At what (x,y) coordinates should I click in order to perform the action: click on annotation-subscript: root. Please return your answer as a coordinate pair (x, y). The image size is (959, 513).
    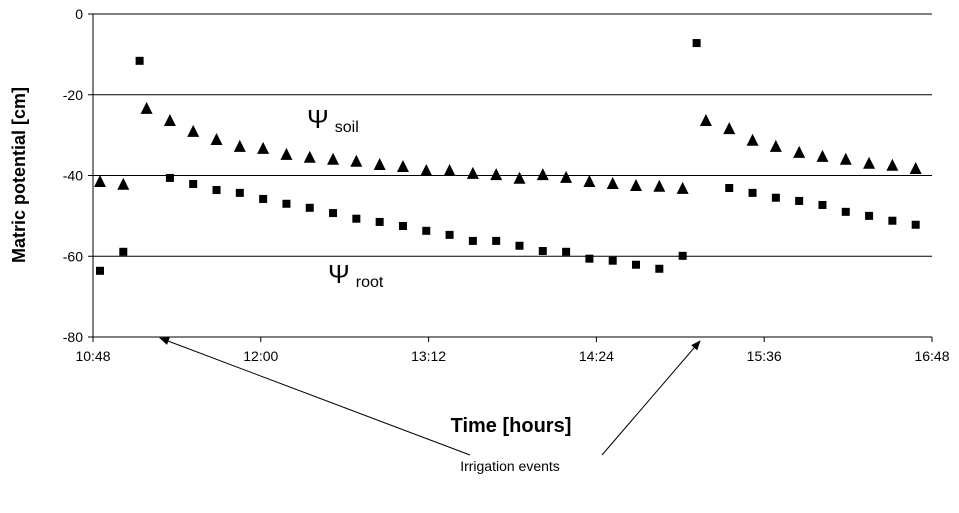
    Looking at the image, I should click on (370, 282).